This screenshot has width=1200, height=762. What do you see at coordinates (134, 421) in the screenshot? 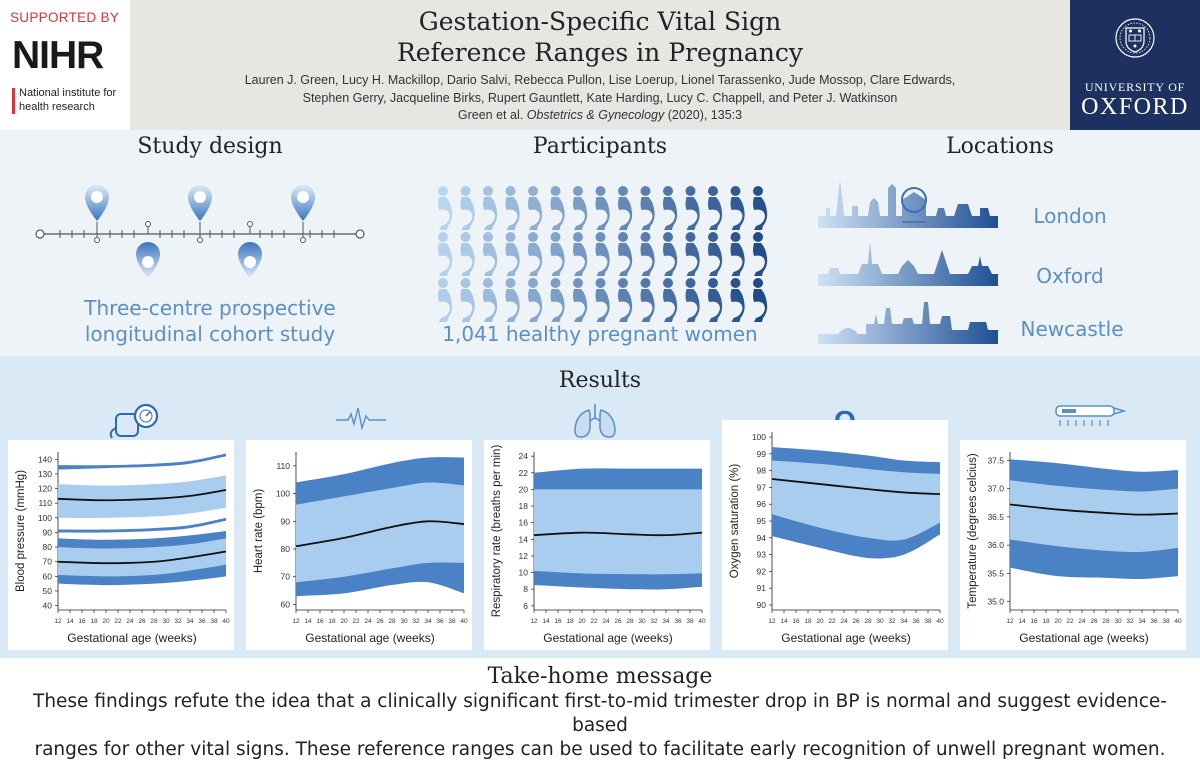
I see `blood-pressure-icon` at bounding box center [134, 421].